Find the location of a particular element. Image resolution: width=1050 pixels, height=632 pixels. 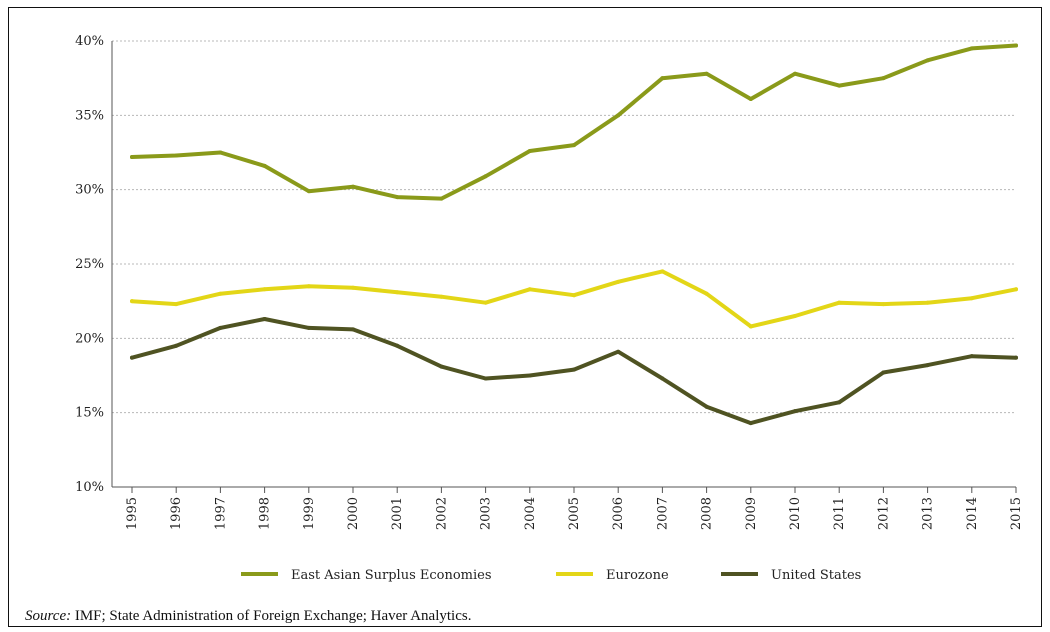

y-tick-label: 40% is located at coordinates (89, 41).